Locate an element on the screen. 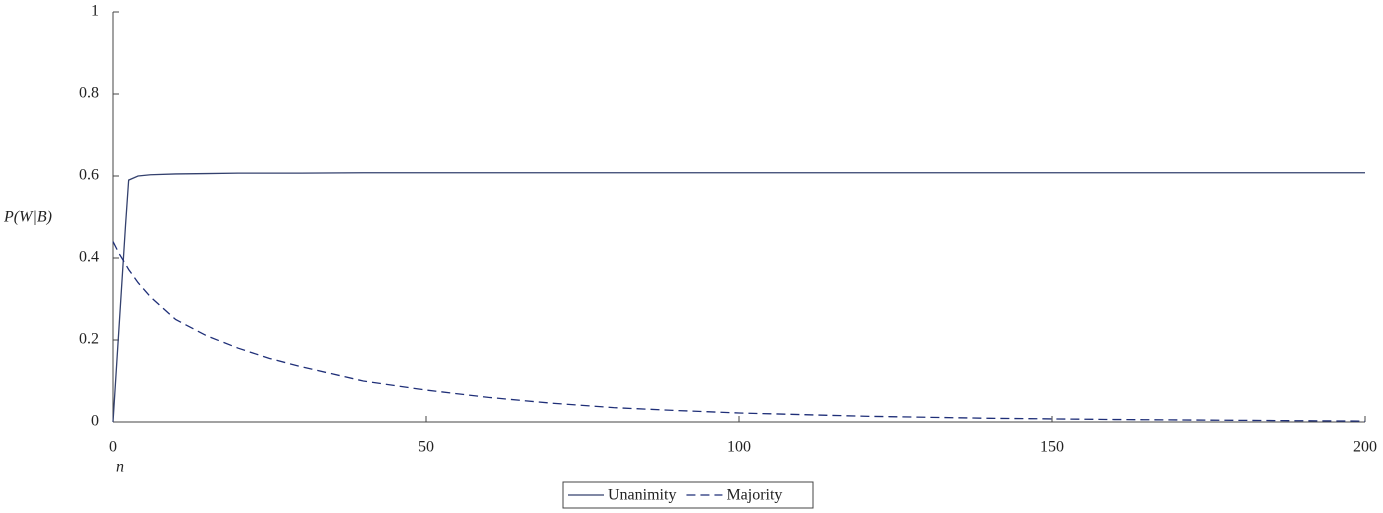  x-tick-label: 0 is located at coordinates (113, 447).